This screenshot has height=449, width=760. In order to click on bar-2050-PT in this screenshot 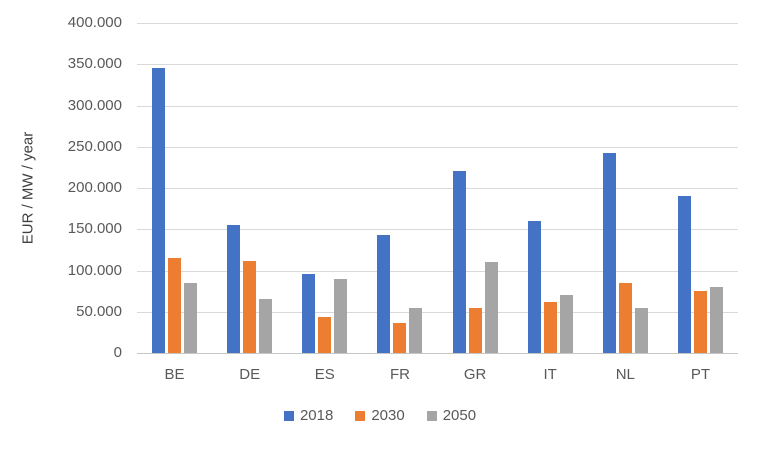, I will do `click(716, 320)`.